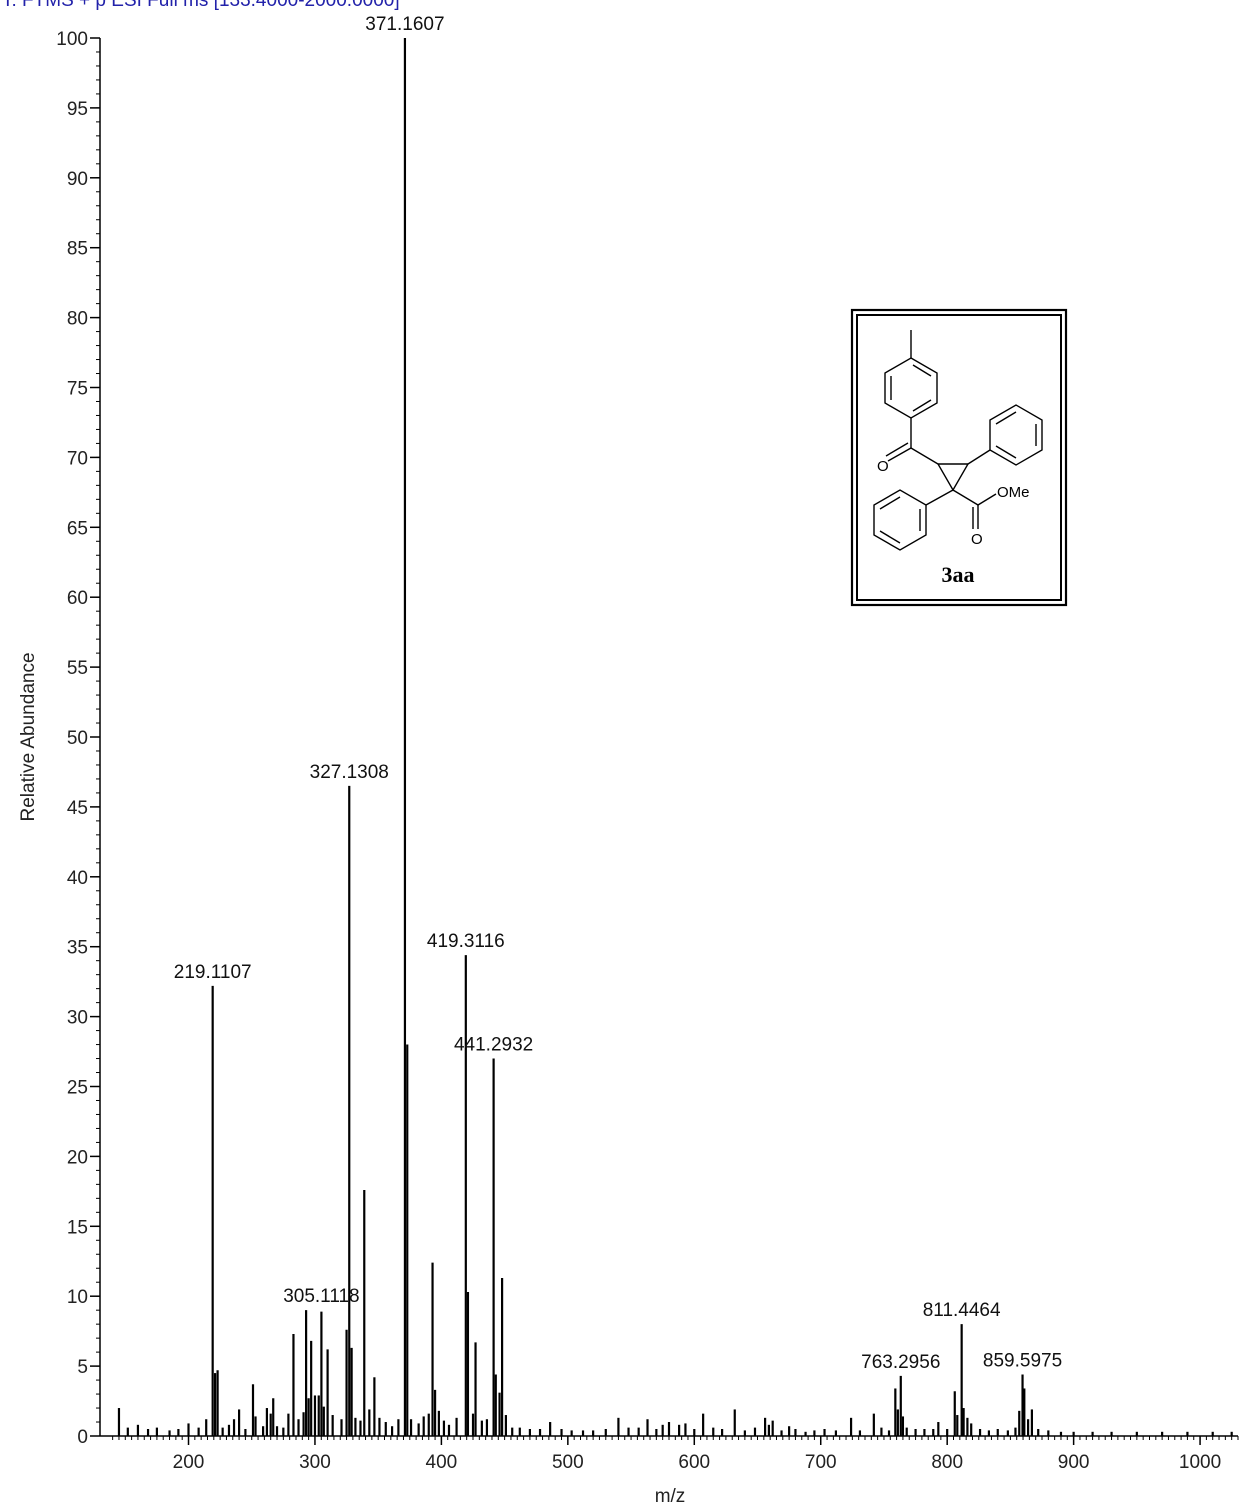  What do you see at coordinates (77, 808) in the screenshot?
I see `y-tick-label: 45` at bounding box center [77, 808].